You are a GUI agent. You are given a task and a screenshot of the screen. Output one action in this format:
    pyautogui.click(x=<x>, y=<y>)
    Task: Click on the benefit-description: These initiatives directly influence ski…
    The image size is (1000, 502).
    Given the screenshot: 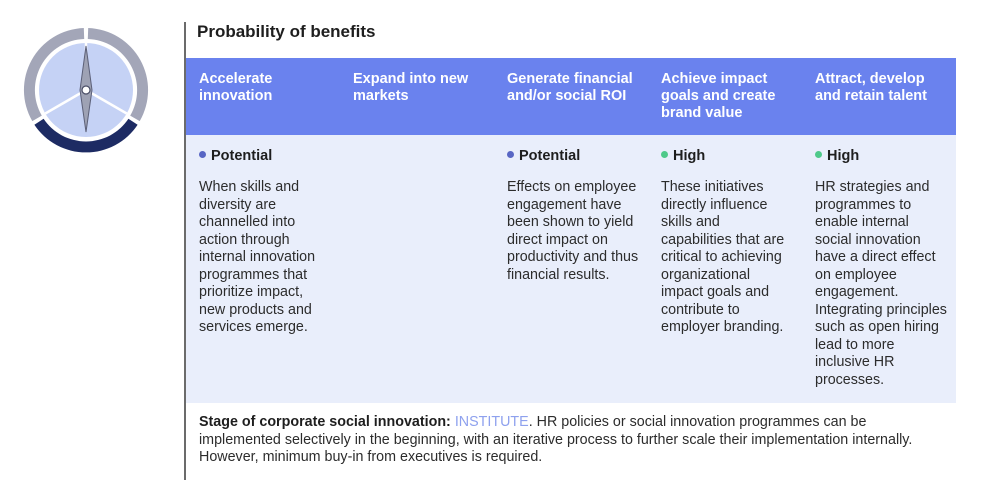 What is the action you would take?
    pyautogui.click(x=723, y=257)
    